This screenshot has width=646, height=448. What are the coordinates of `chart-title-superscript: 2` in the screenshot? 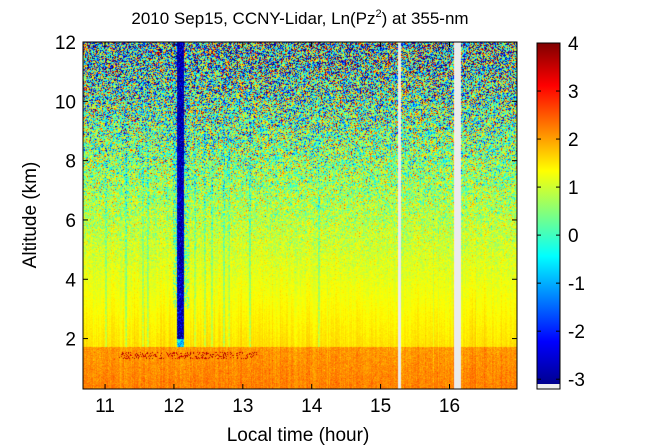 It's located at (379, 14).